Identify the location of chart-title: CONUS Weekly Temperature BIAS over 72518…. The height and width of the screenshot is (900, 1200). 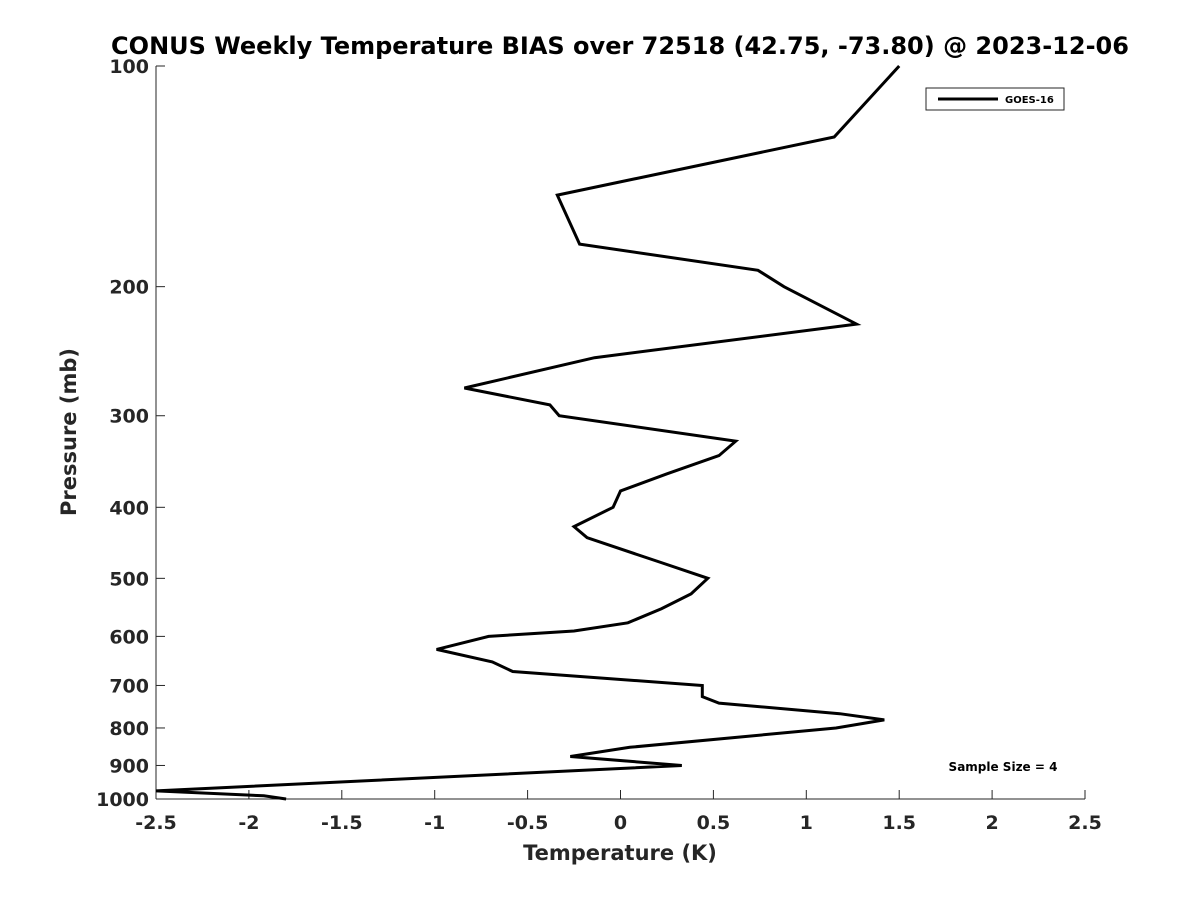
(620, 46).